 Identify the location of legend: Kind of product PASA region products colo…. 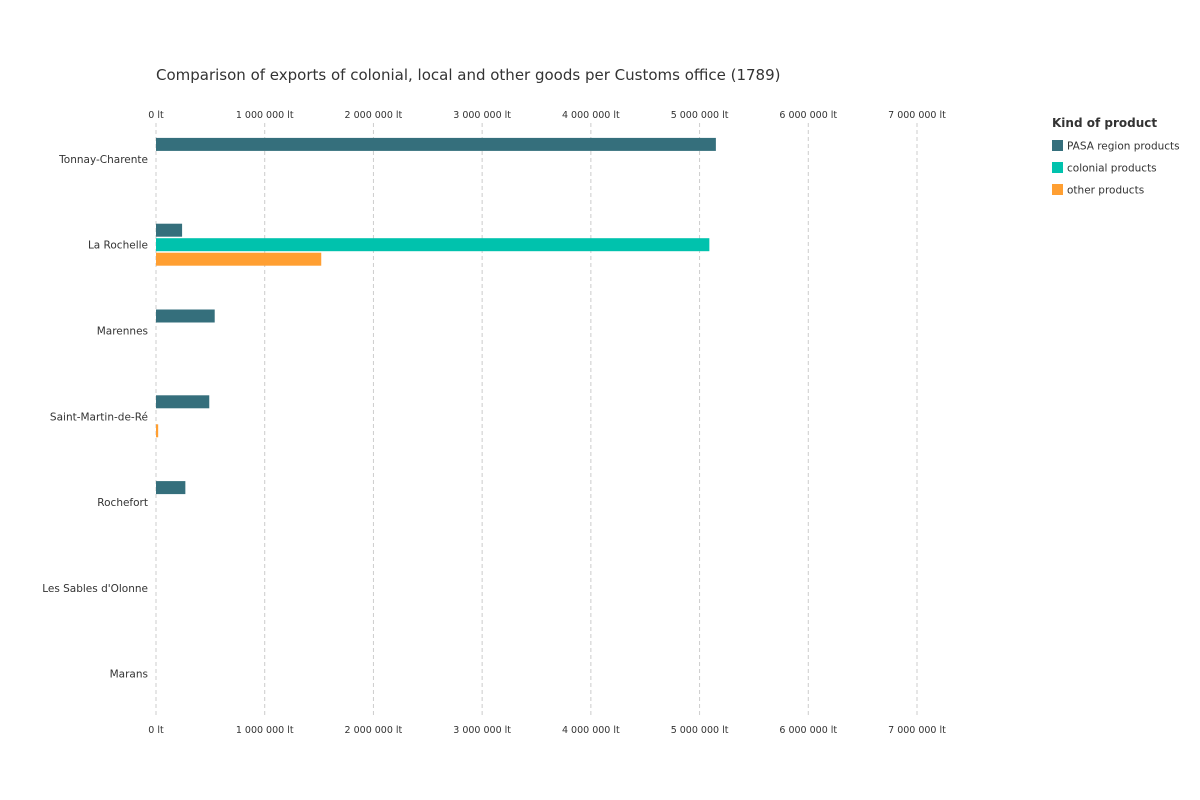
(1116, 156).